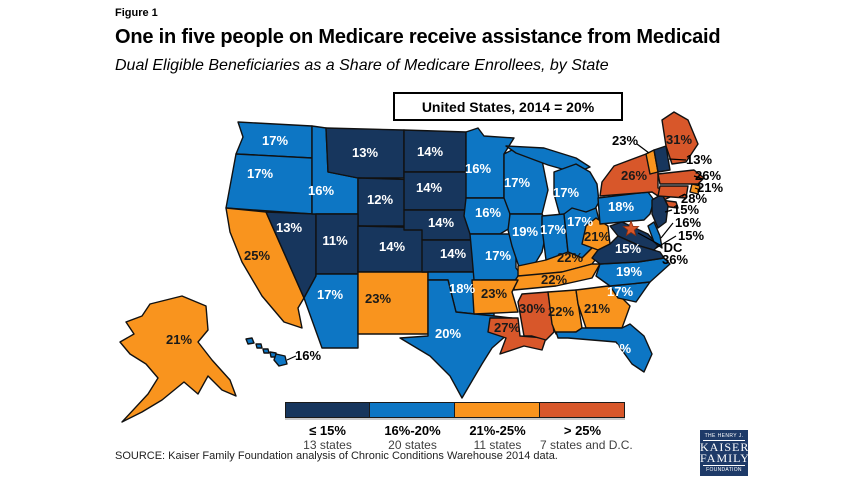 The image size is (846, 477). What do you see at coordinates (625, 140) in the screenshot?
I see `callout-label-VT: 23%` at bounding box center [625, 140].